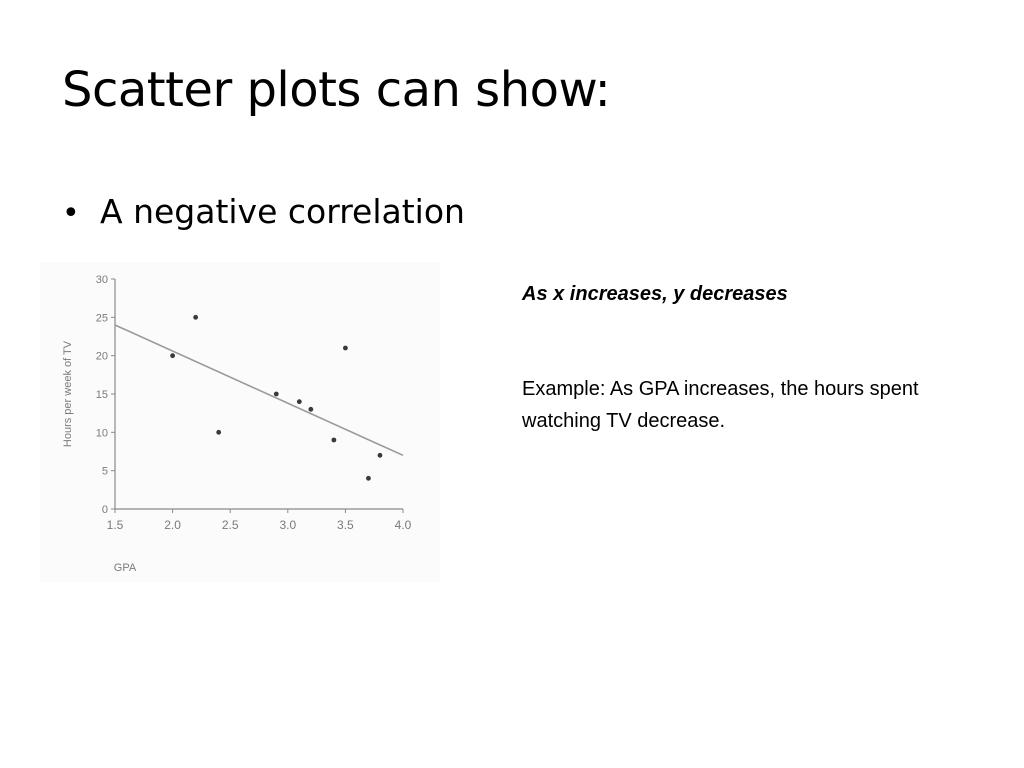 The image size is (1024, 768). What do you see at coordinates (102, 395) in the screenshot?
I see `y-tick-label: 15` at bounding box center [102, 395].